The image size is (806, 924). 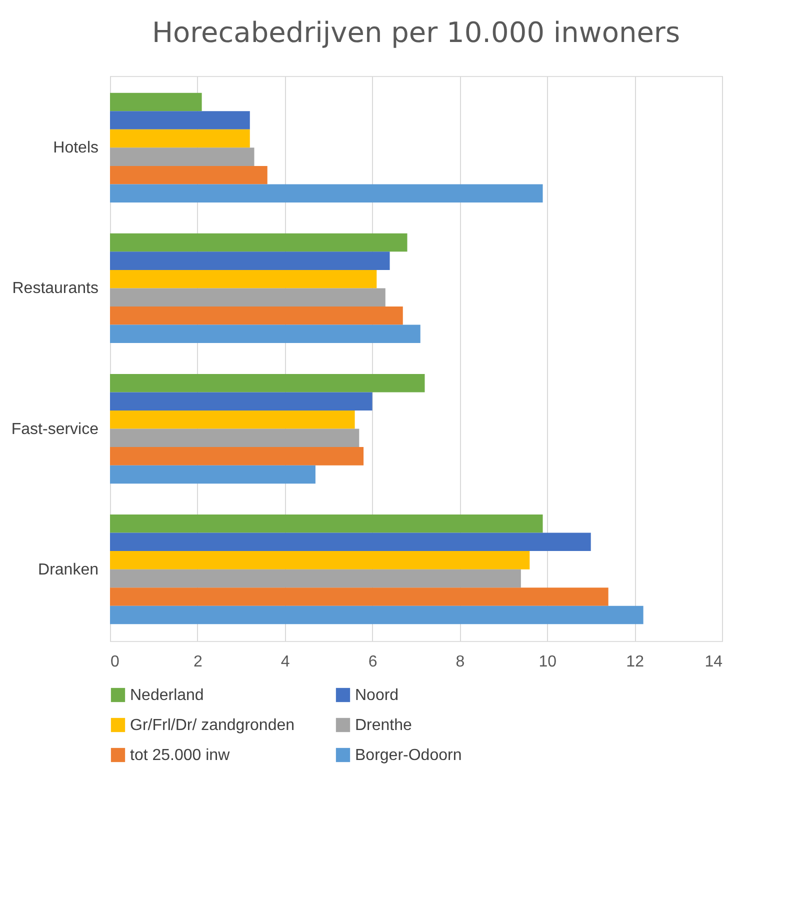 What do you see at coordinates (68, 569) in the screenshot?
I see `y-tick-label: Dranken` at bounding box center [68, 569].